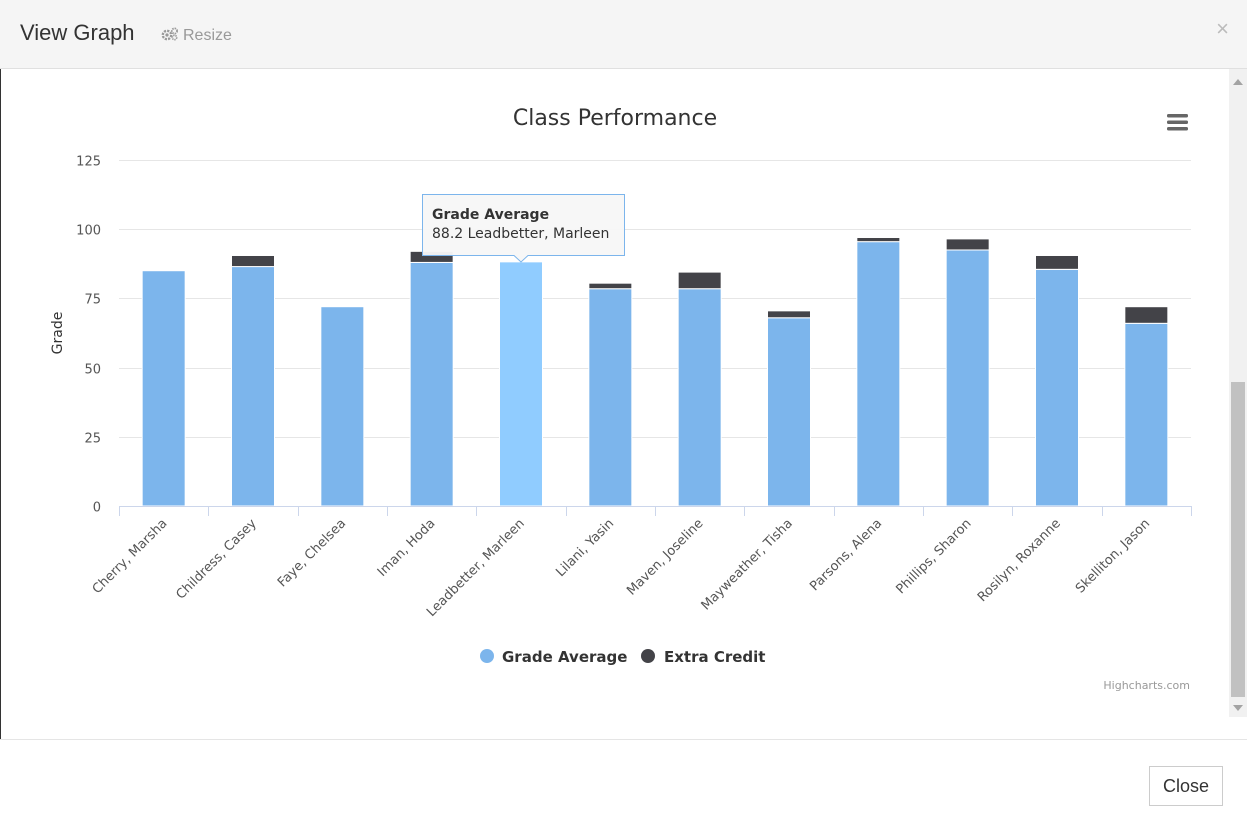 The width and height of the screenshot is (1247, 833). I want to click on y-axis-title: Grade, so click(58, 333).